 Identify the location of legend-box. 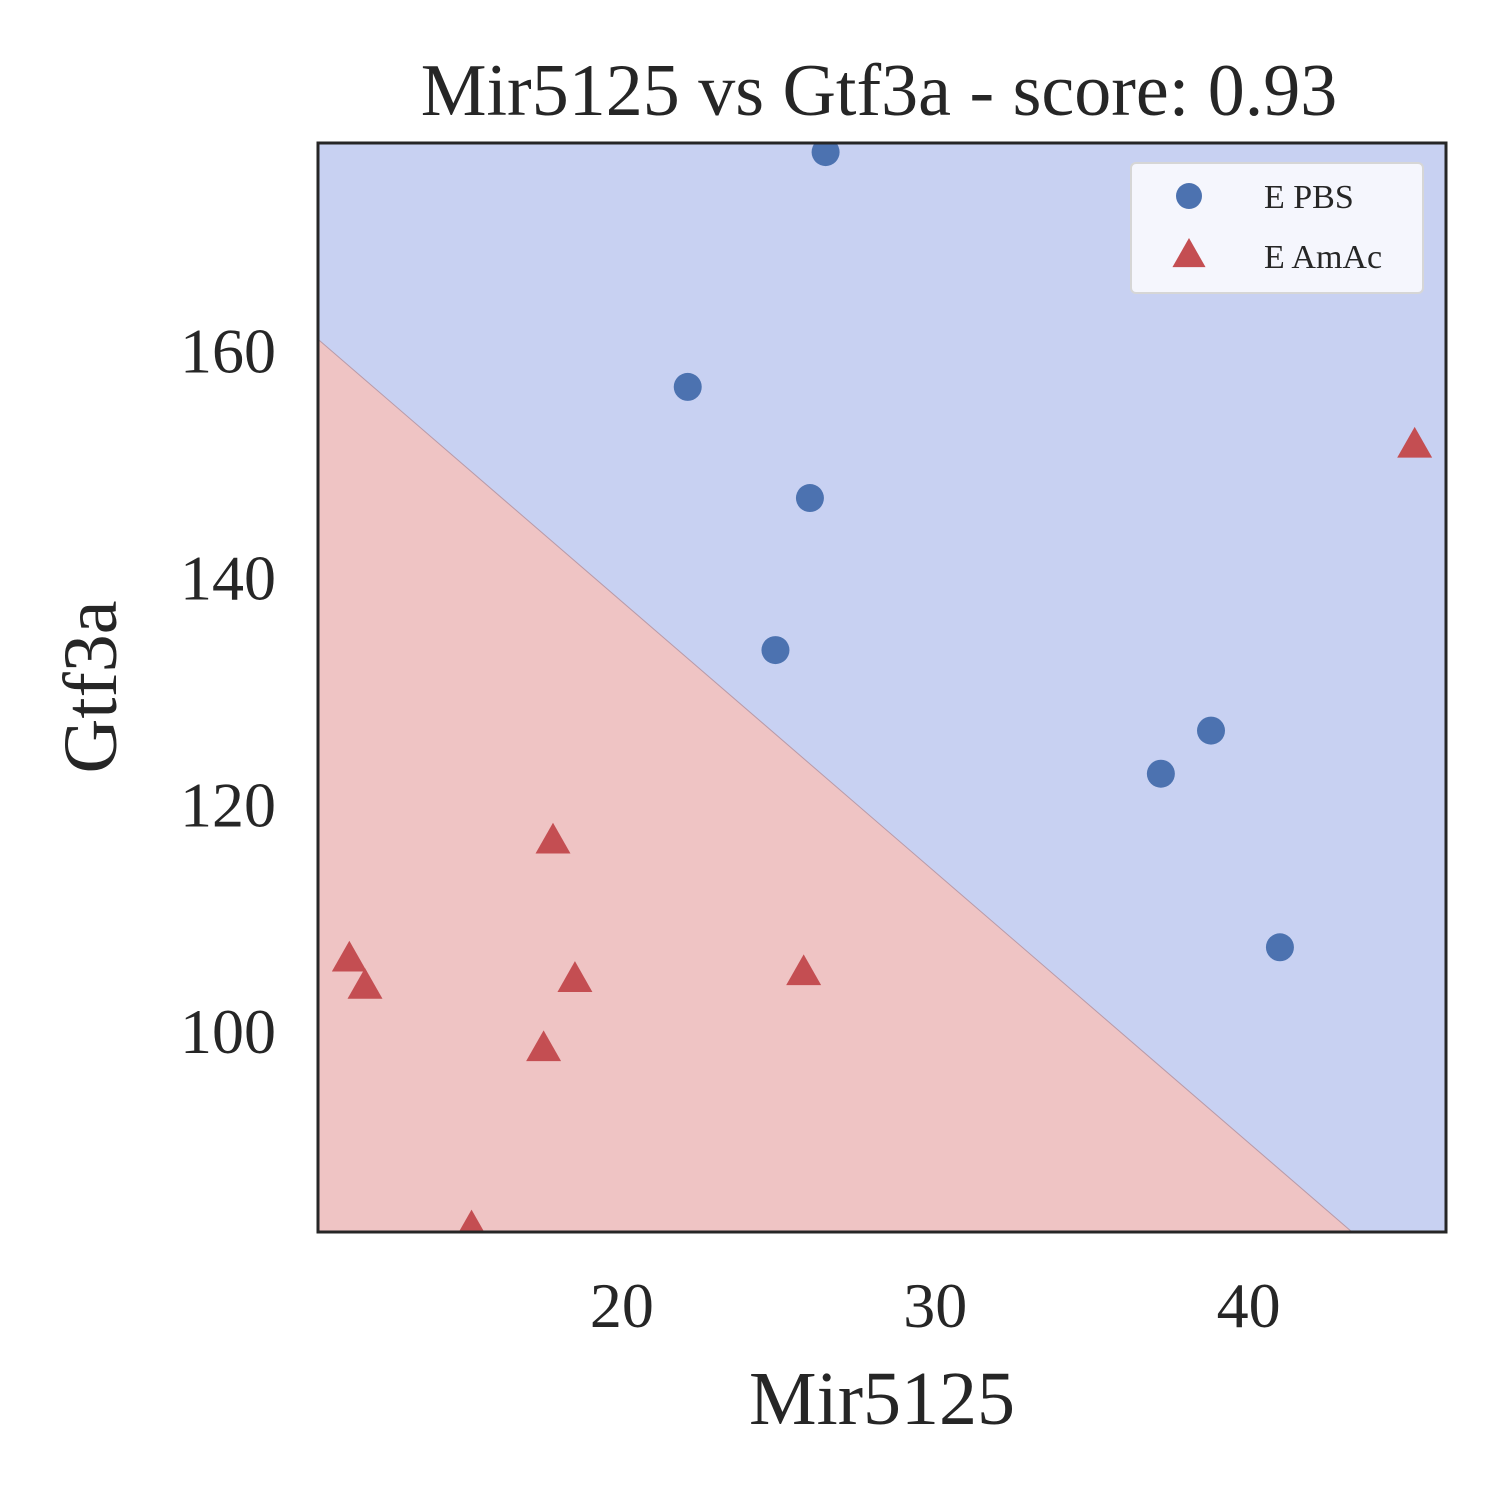
(1277, 228).